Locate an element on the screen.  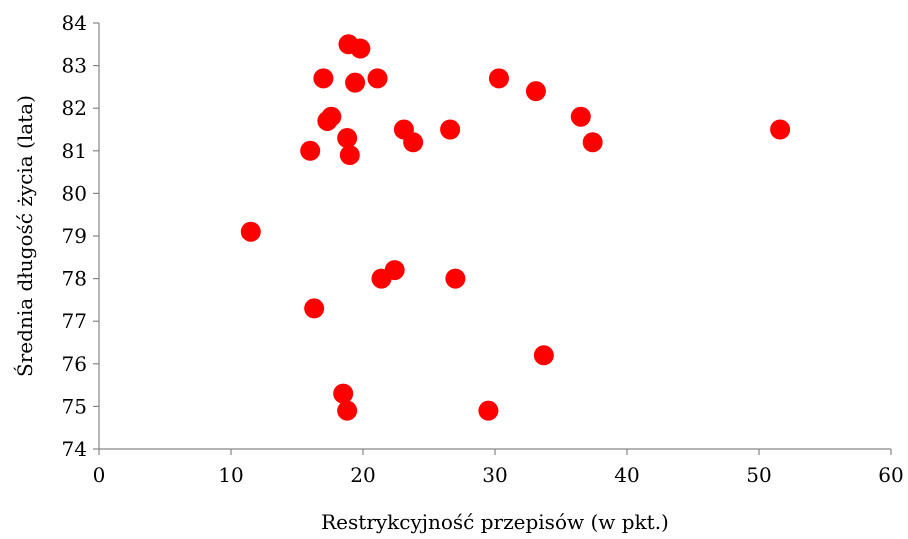
y-tick-label: 82 is located at coordinates (74, 108).